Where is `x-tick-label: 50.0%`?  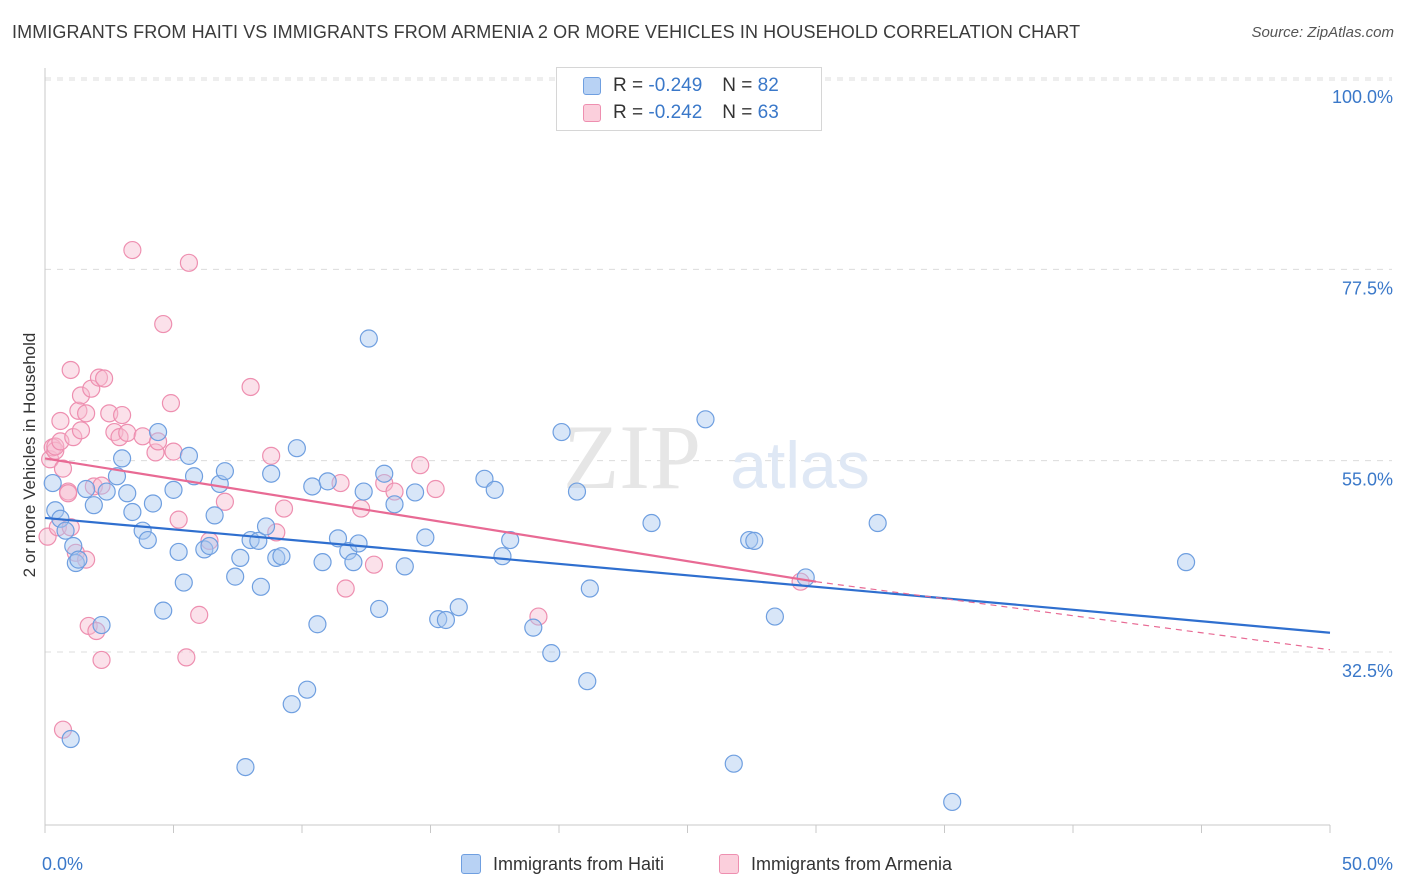
x-tick-label: 50.0% is located at coordinates (1367, 864).